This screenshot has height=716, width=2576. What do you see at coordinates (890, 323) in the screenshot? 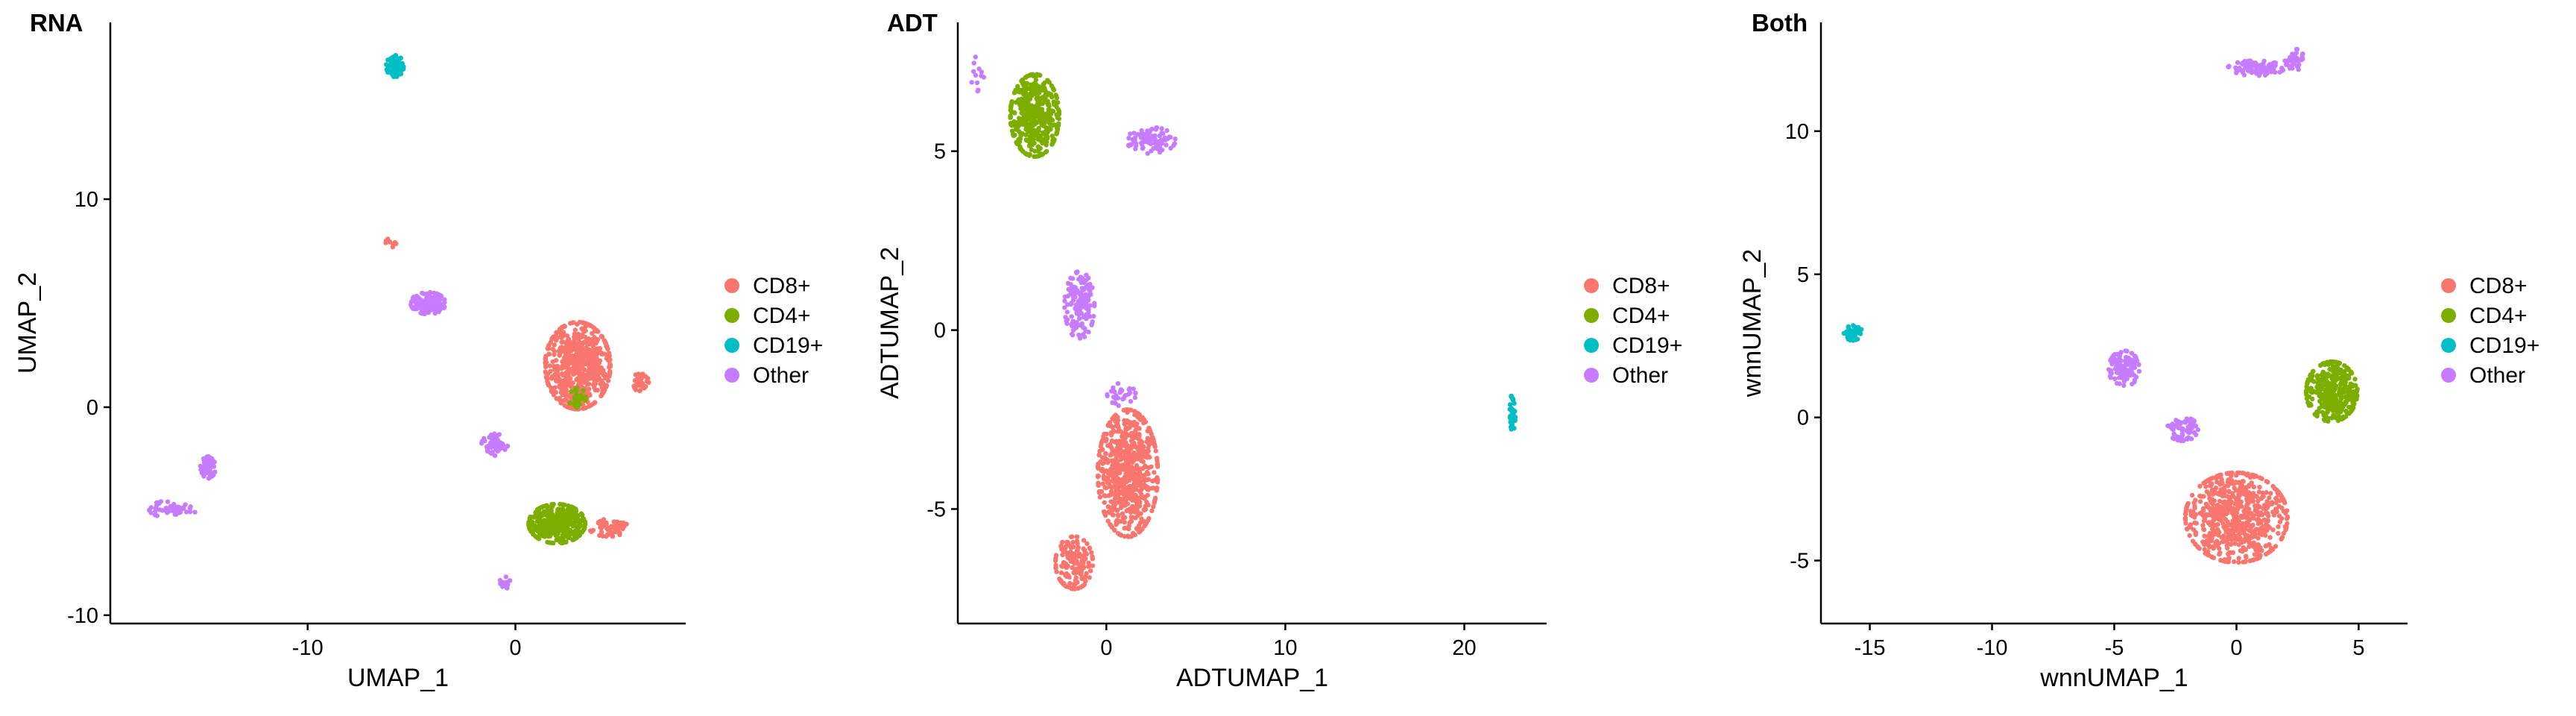
I see `y-axis-title: ADTUMAP_2` at bounding box center [890, 323].